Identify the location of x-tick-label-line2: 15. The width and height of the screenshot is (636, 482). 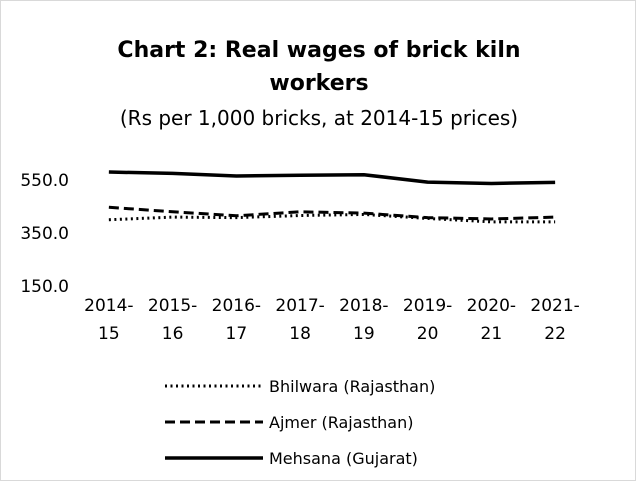
(109, 334).